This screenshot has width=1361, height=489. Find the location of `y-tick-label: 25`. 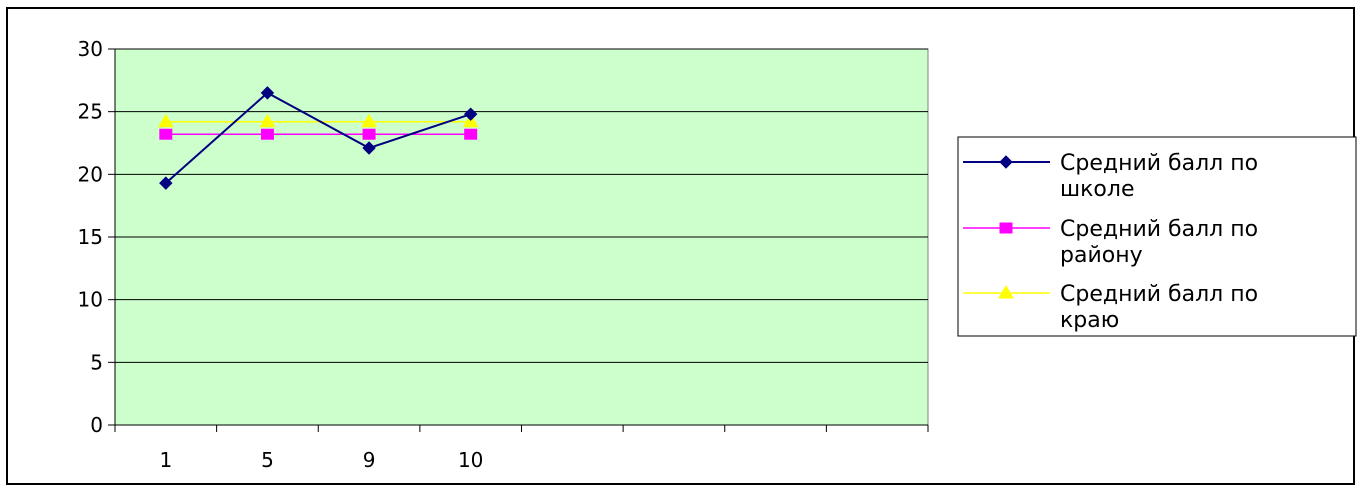

y-tick-label: 25 is located at coordinates (90, 112).